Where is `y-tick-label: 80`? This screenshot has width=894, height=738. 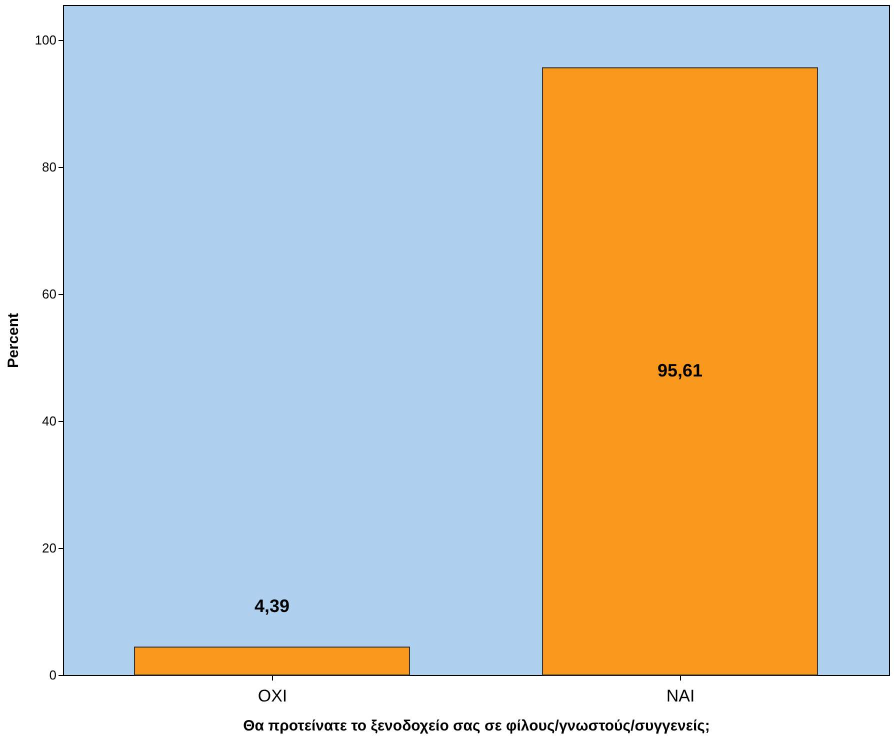 y-tick-label: 80 is located at coordinates (49, 166).